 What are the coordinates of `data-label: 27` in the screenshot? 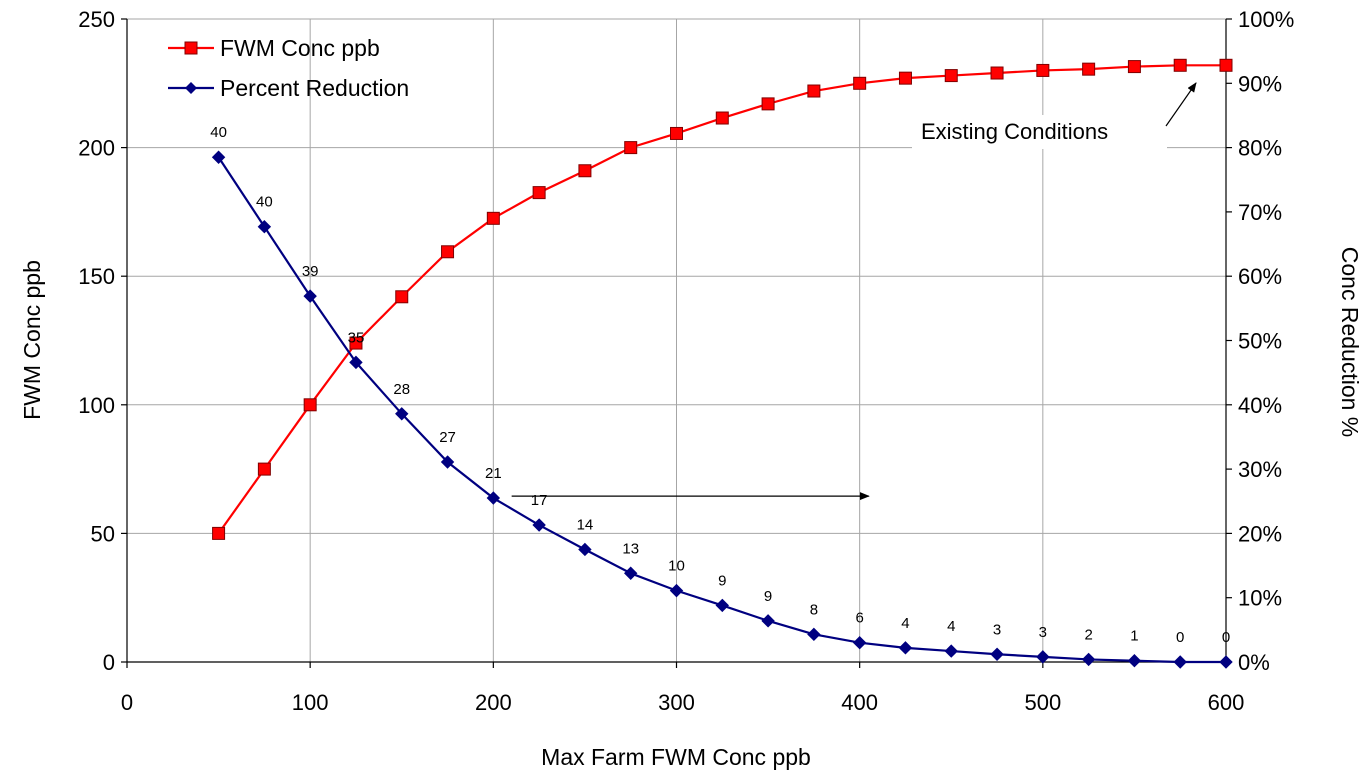 It's located at (447, 437).